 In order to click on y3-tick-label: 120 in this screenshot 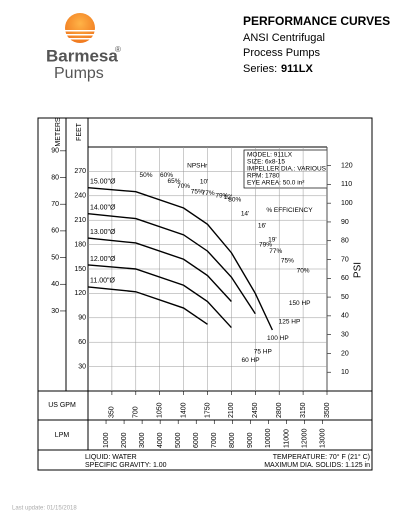, I will do `click(347, 165)`.